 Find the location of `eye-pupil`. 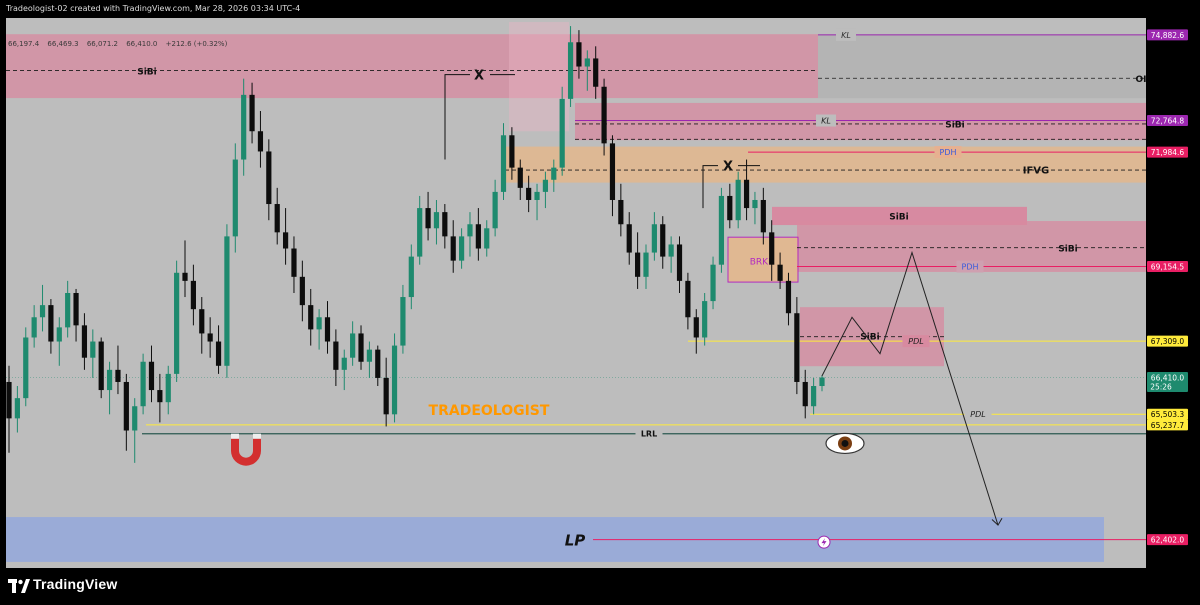

eye-pupil is located at coordinates (845, 443).